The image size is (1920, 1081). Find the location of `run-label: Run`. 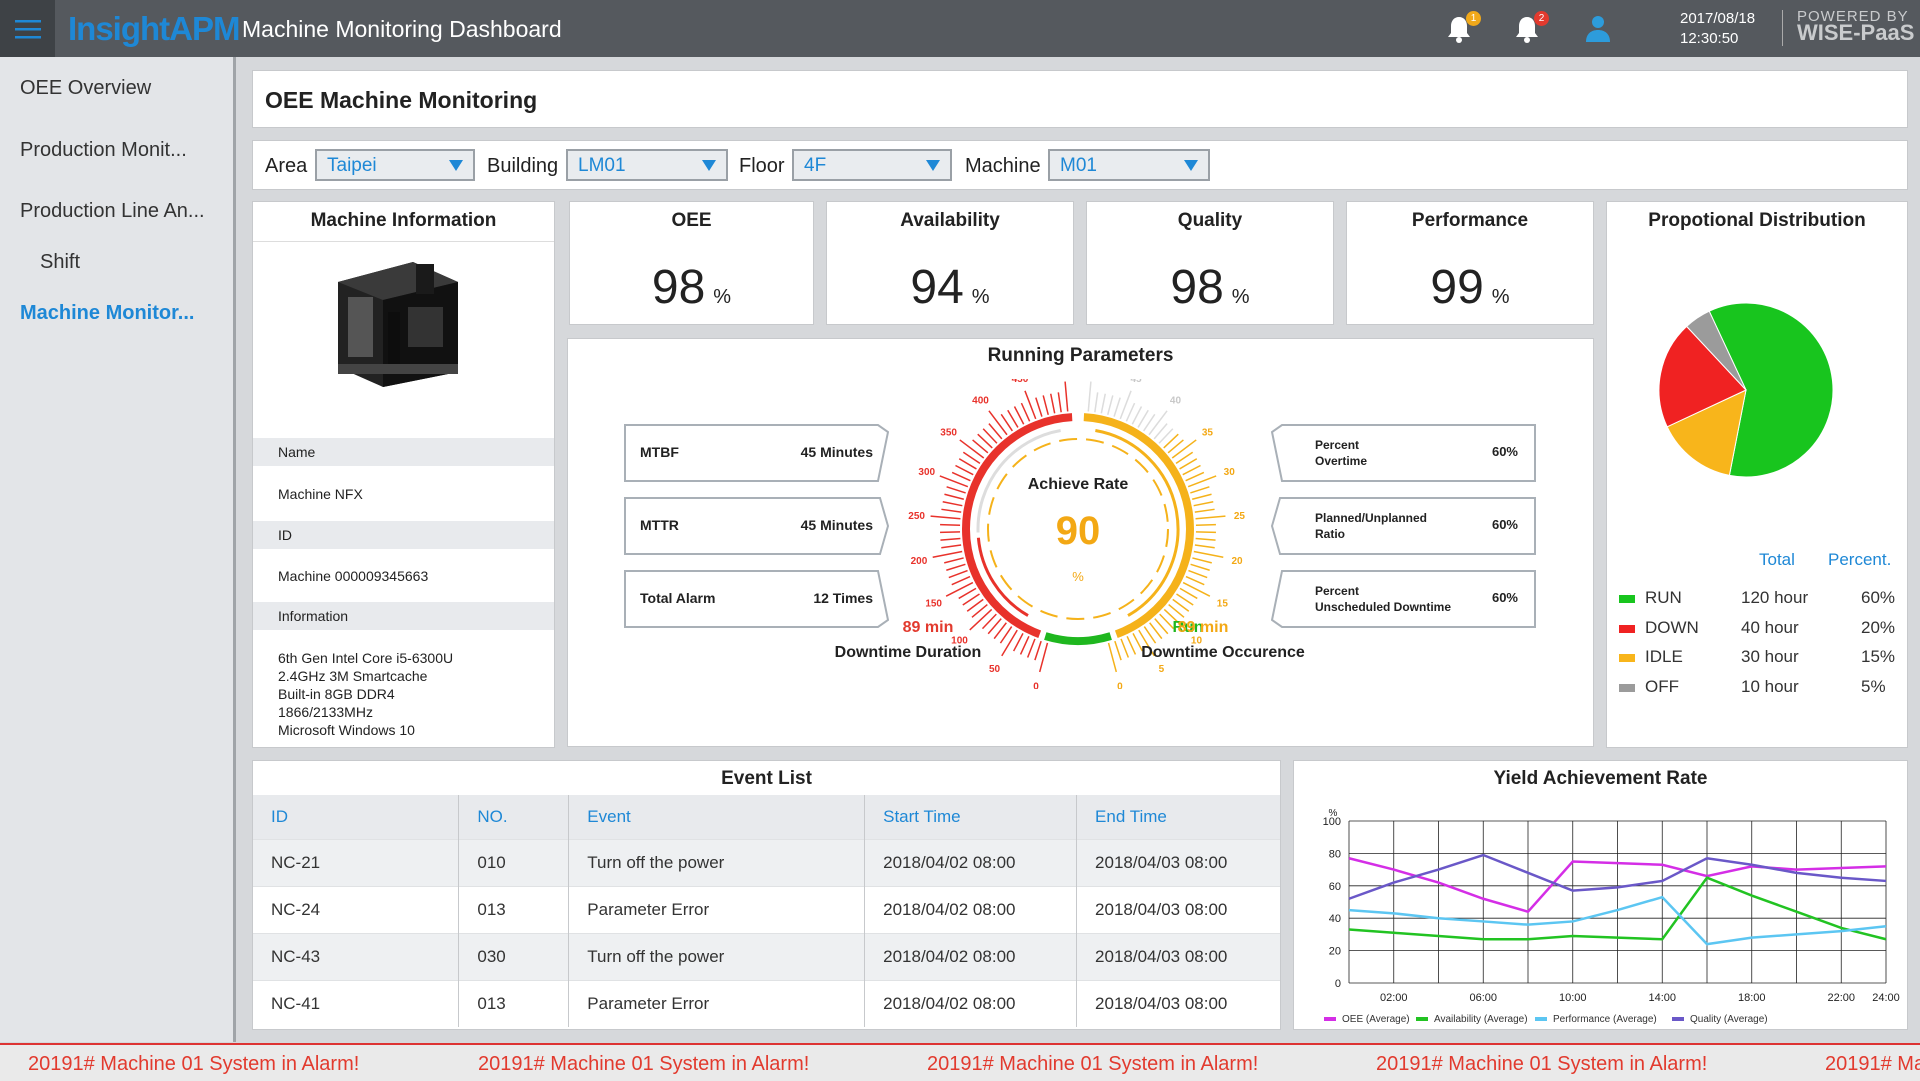

run-label: Run is located at coordinates (1188, 627).